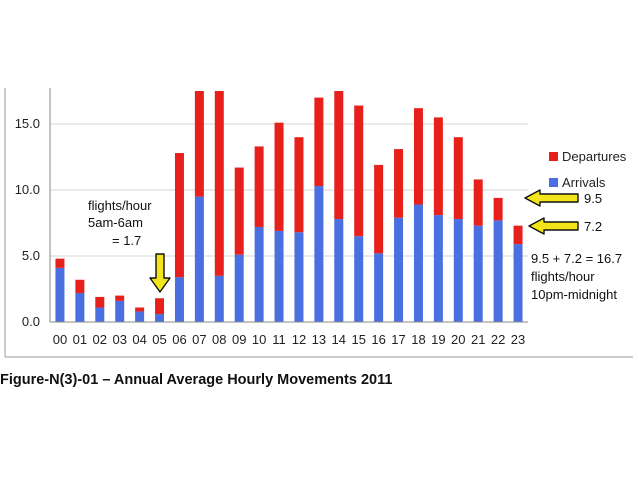 The width and height of the screenshot is (638, 479). I want to click on legend-swatch-departures, so click(553, 156).